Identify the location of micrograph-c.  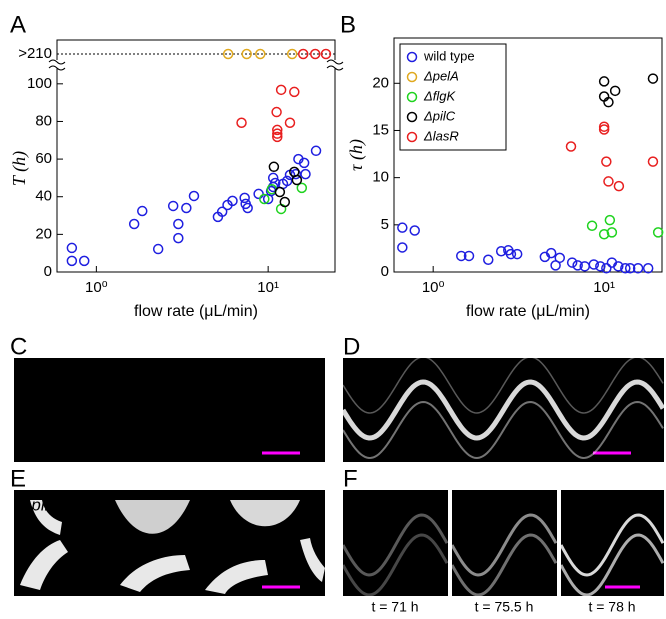
(169, 410).